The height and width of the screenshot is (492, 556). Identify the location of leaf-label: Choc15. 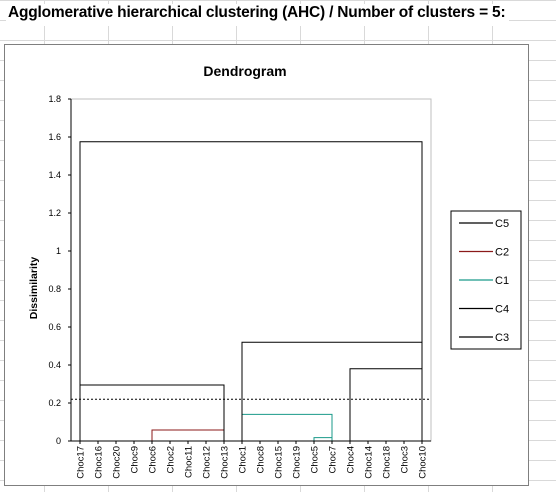
(279, 462).